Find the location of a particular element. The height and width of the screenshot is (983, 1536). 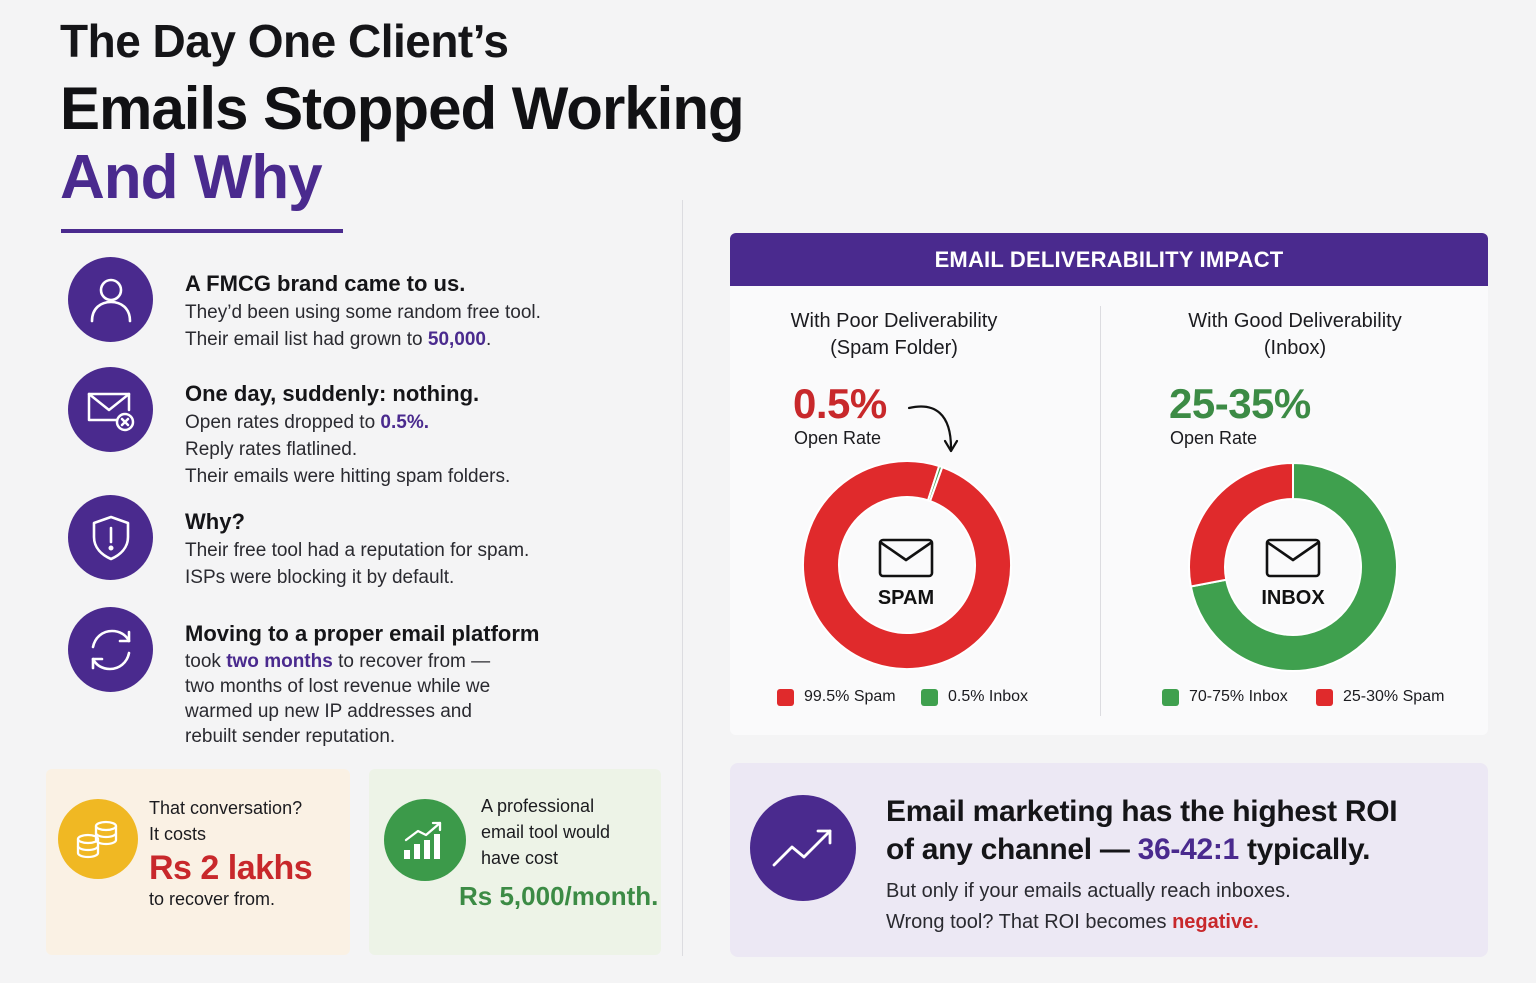

step-line: Open rates dropped to 0.5%. is located at coordinates (307, 422).